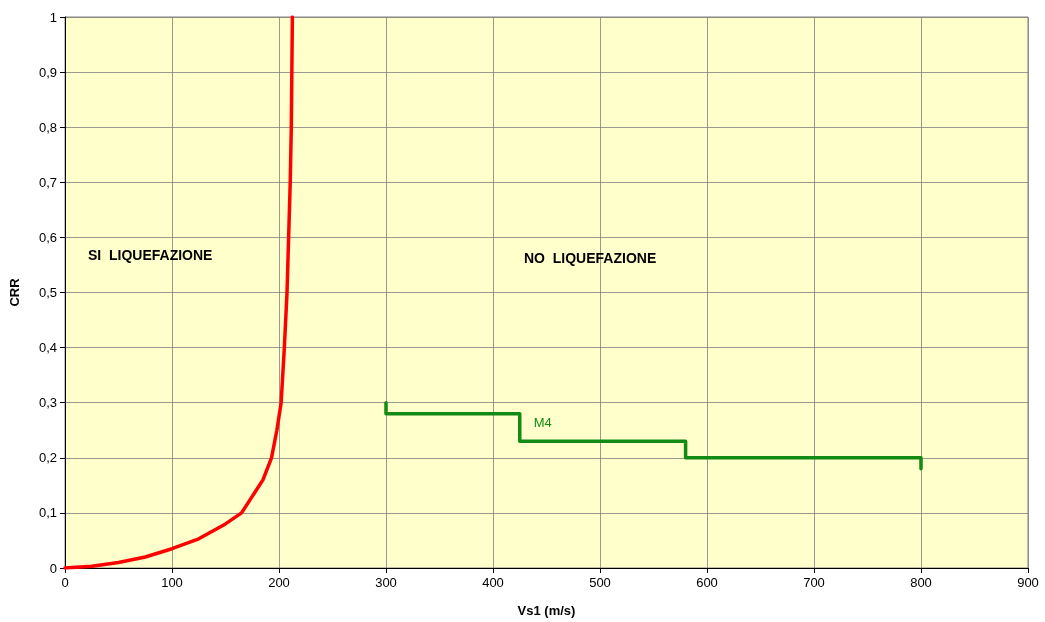 The image size is (1045, 622). I want to click on y-tick-label: 0,9, so click(47, 72).